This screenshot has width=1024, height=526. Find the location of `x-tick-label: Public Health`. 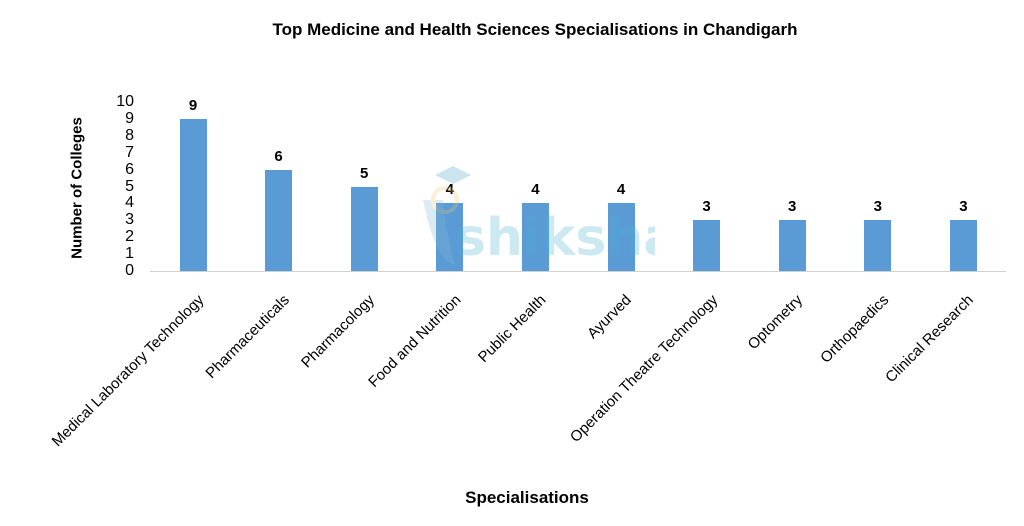

x-tick-label: Public Health is located at coordinates (512, 329).